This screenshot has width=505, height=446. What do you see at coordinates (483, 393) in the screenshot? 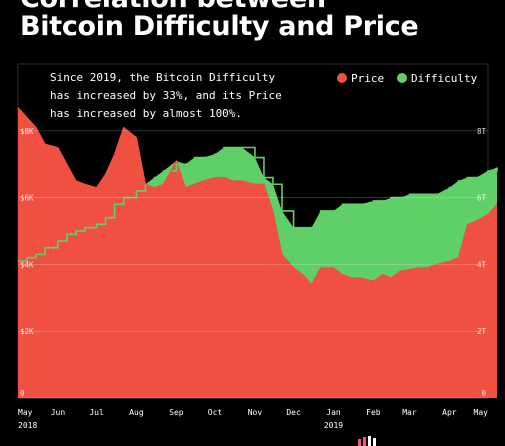
I see `y-tick-label-right: 0` at bounding box center [483, 393].